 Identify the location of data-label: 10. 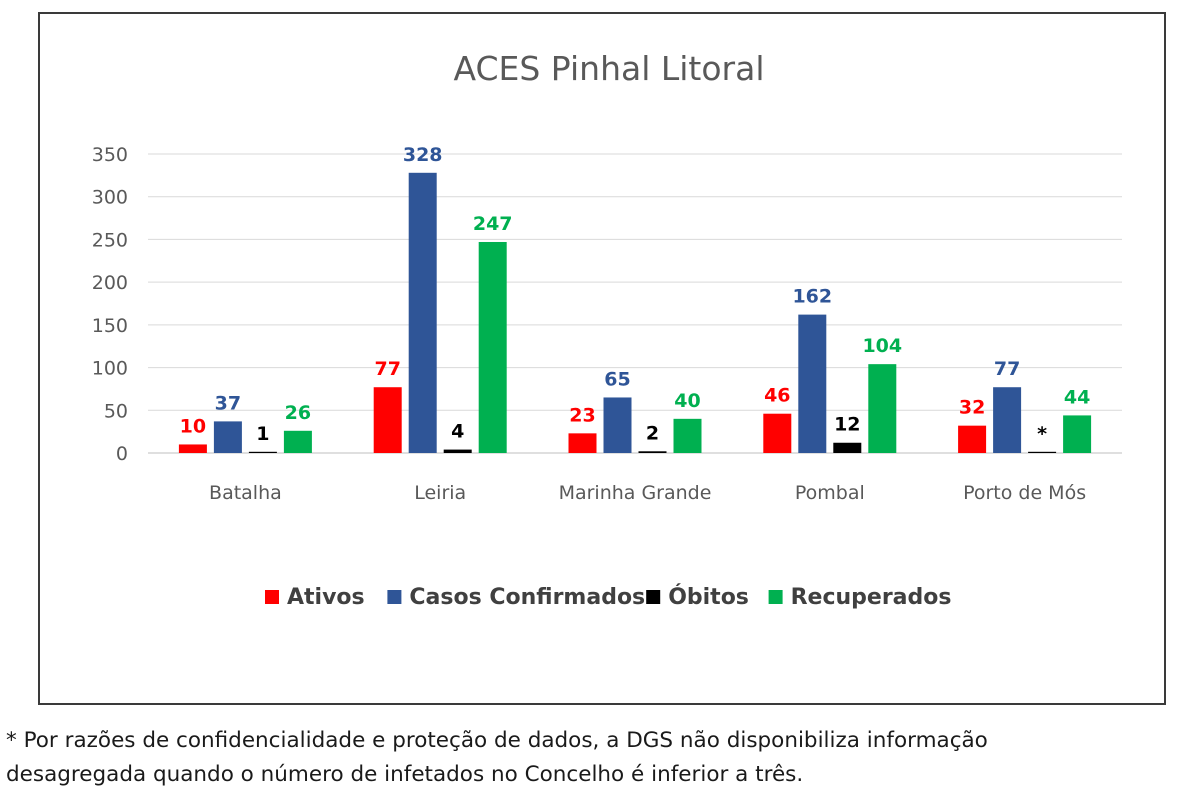
(193, 426).